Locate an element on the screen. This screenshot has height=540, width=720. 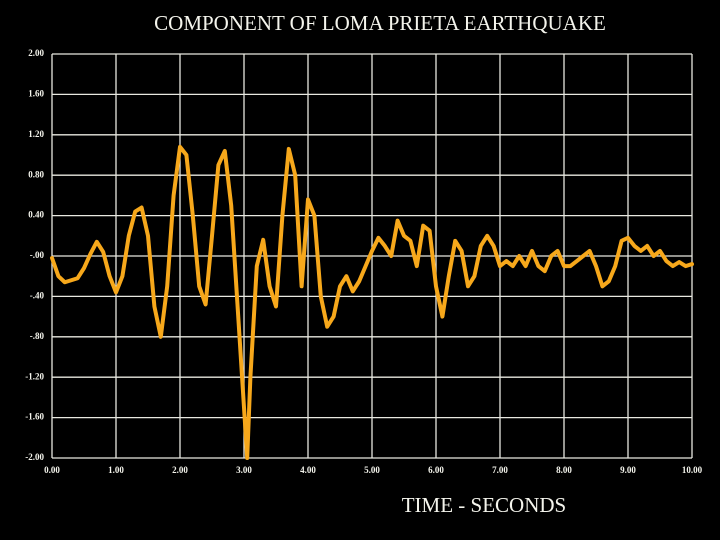
x-tick-label: 5.00 is located at coordinates (372, 470).